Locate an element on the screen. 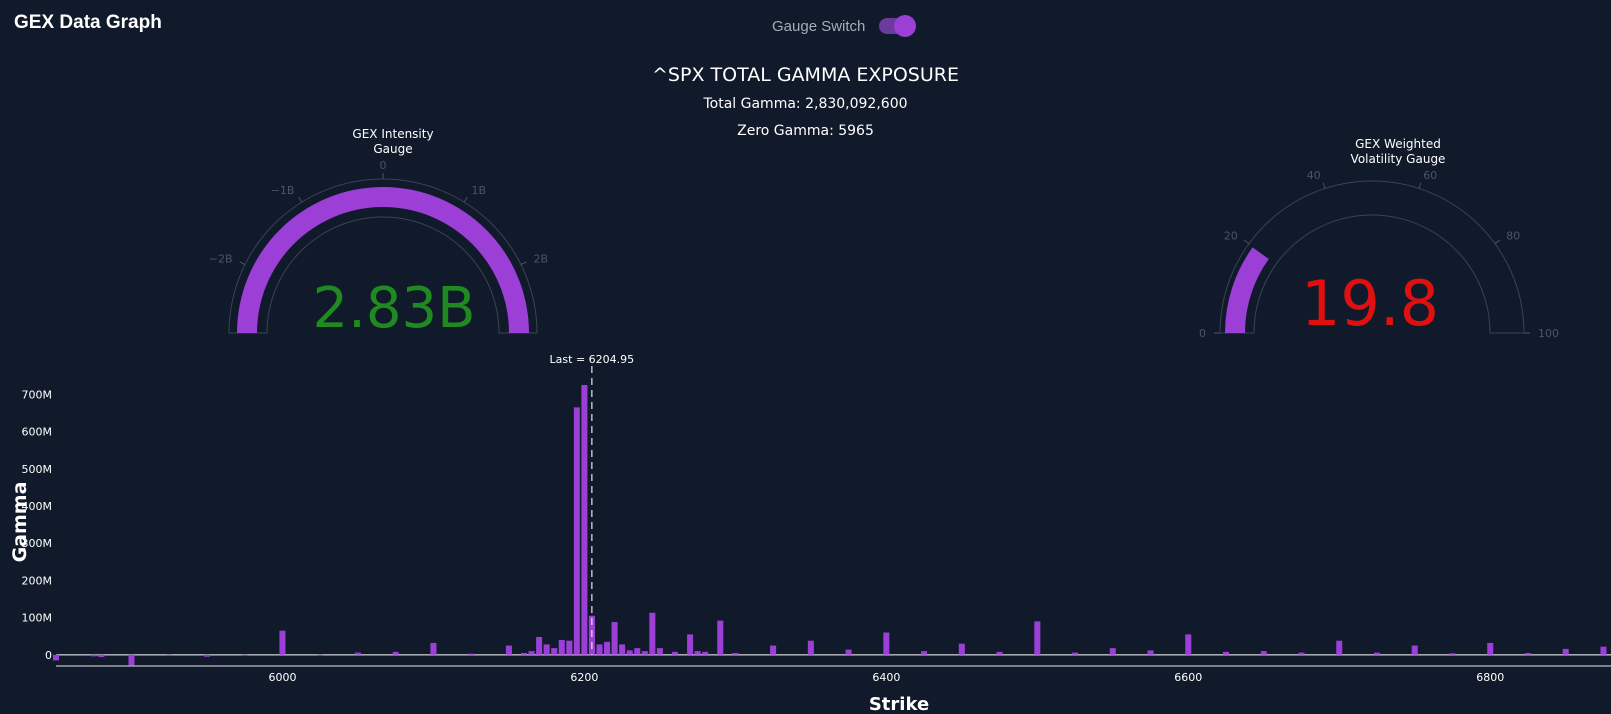 The width and height of the screenshot is (1611, 714). y-tick-label: 100M is located at coordinates (37, 618).